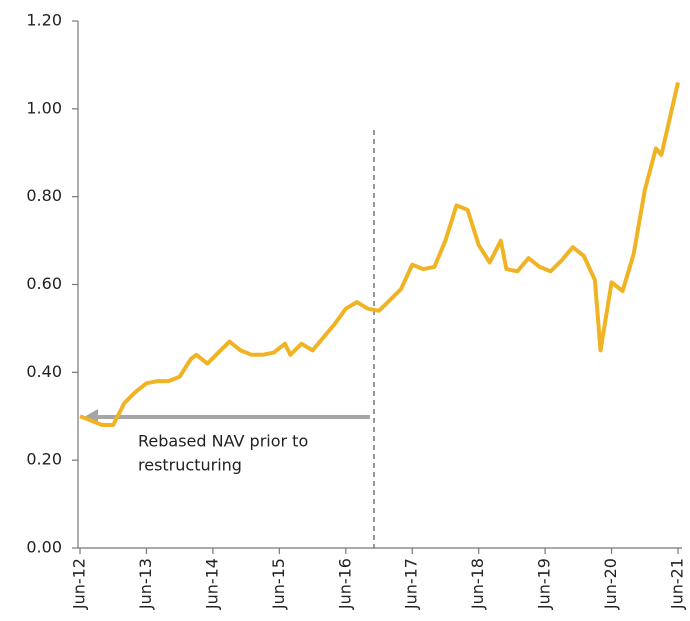  What do you see at coordinates (344, 584) in the screenshot?
I see `x-tick-label: Jun-16` at bounding box center [344, 584].